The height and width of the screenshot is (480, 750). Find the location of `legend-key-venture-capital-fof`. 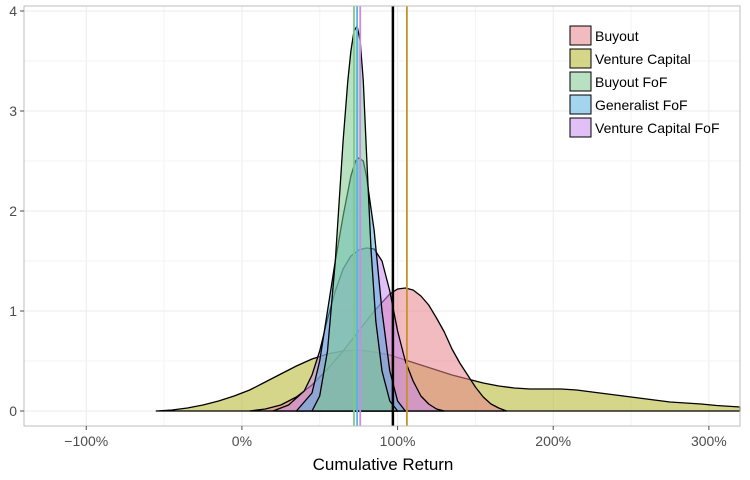

legend-key-venture-capital-fof is located at coordinates (580, 127).